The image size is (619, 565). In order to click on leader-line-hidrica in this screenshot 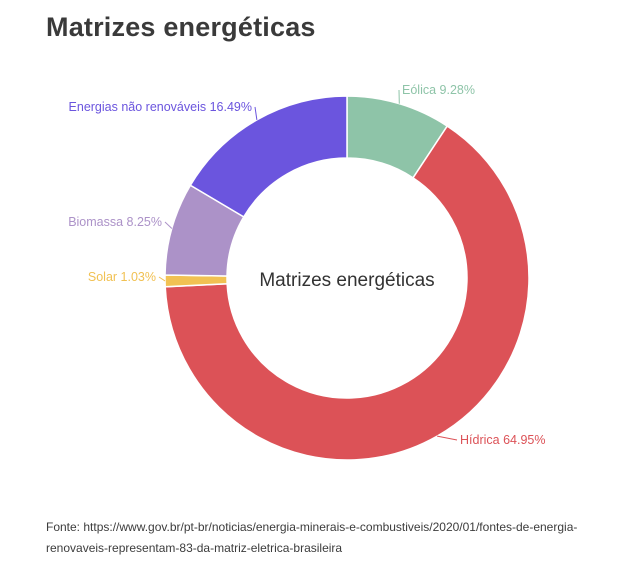, I will do `click(447, 438)`.